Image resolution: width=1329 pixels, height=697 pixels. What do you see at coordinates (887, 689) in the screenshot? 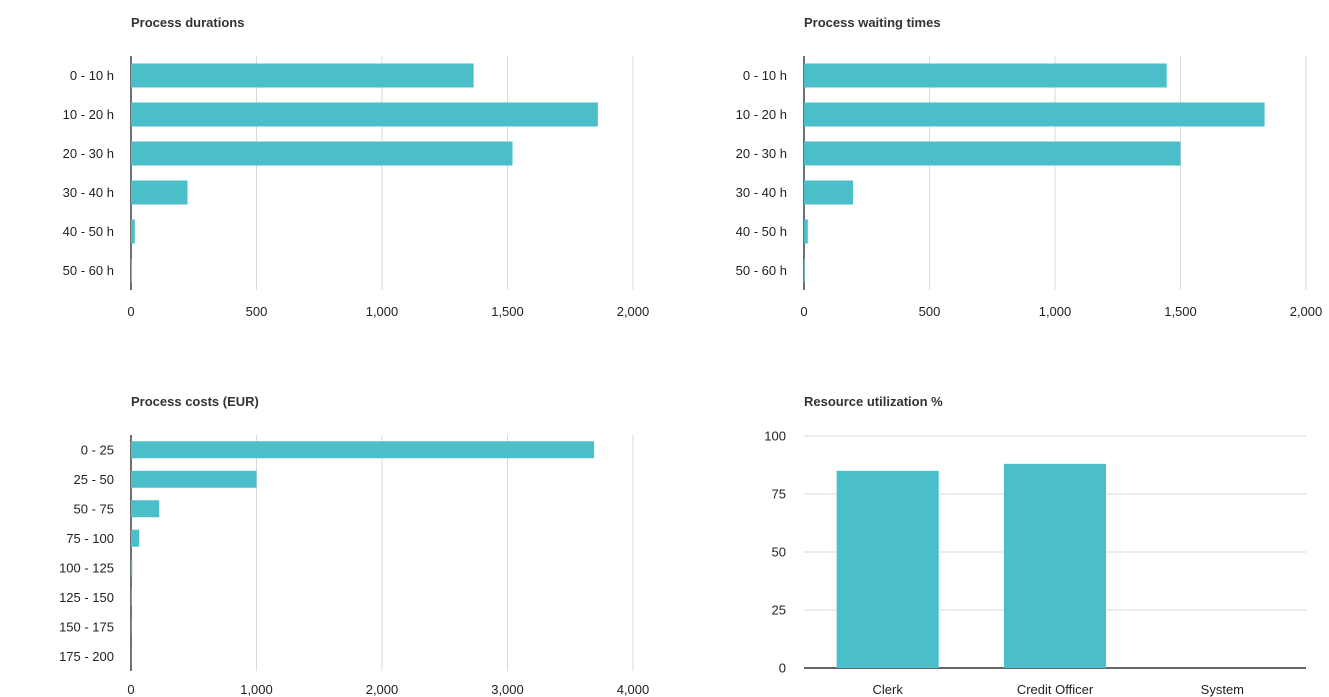
I see `category-label-clerk: Clerk` at bounding box center [887, 689].